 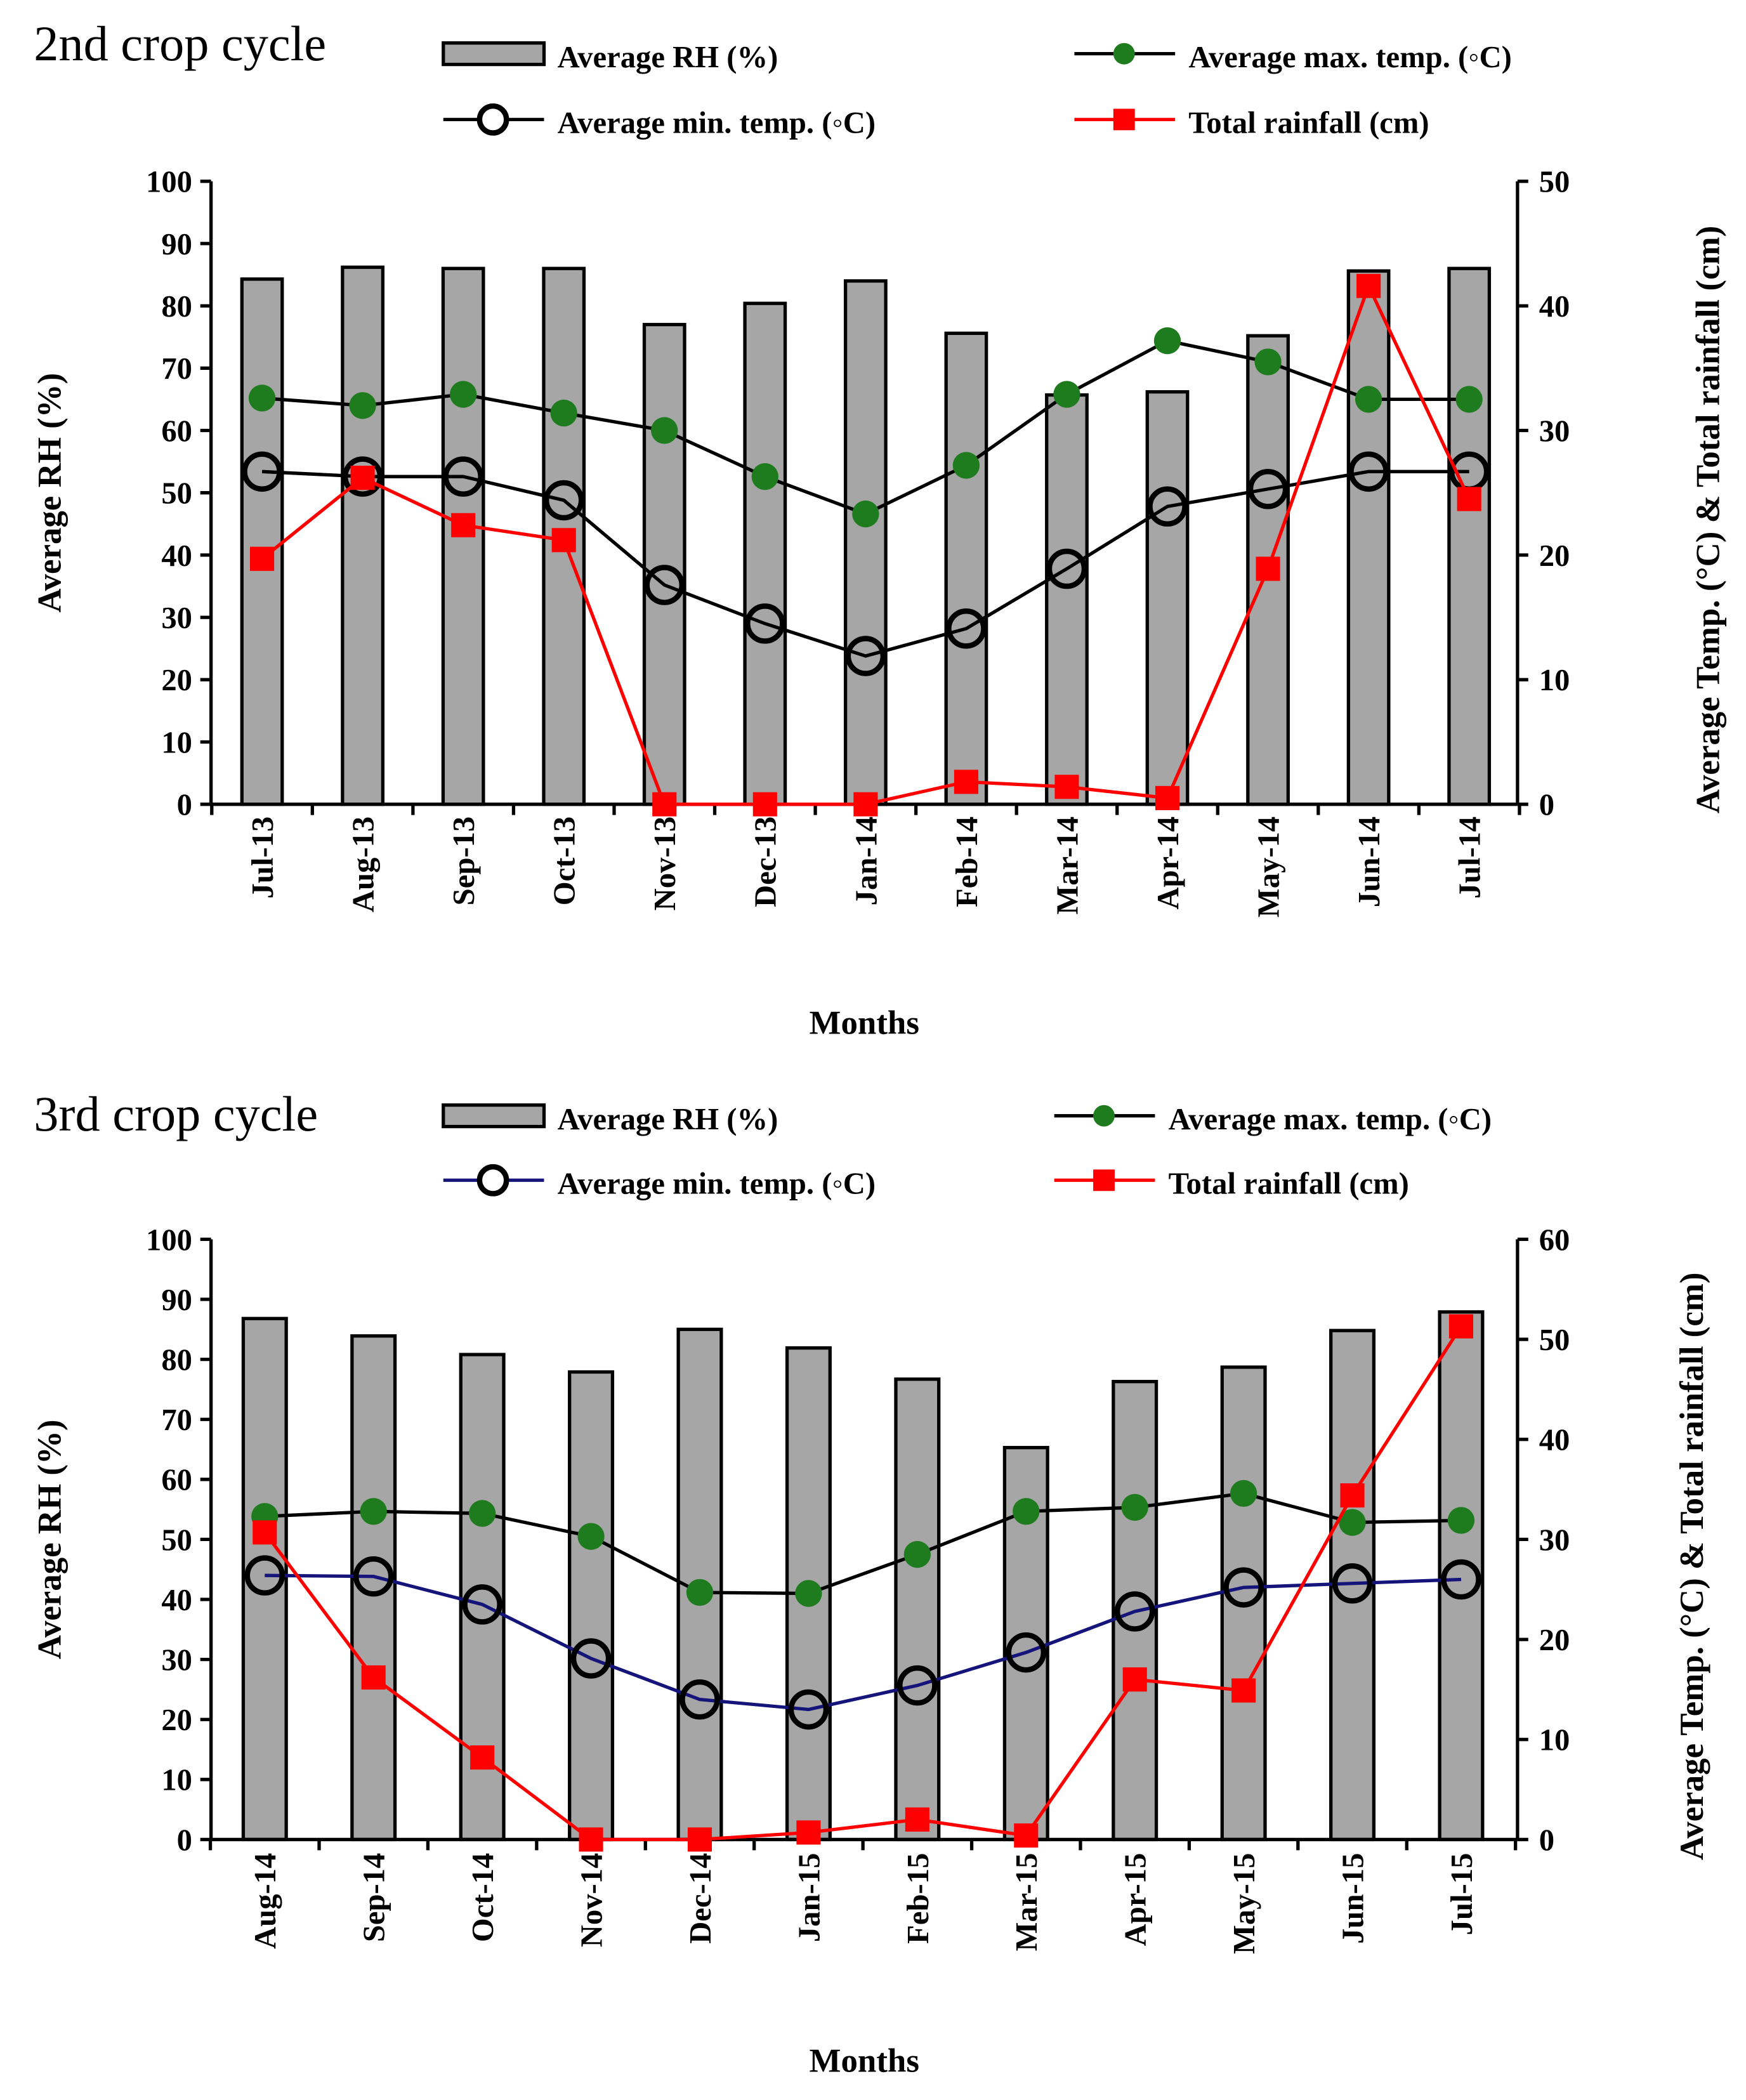 What do you see at coordinates (180, 44) in the screenshot?
I see `chart-title: 2nd crop cycle` at bounding box center [180, 44].